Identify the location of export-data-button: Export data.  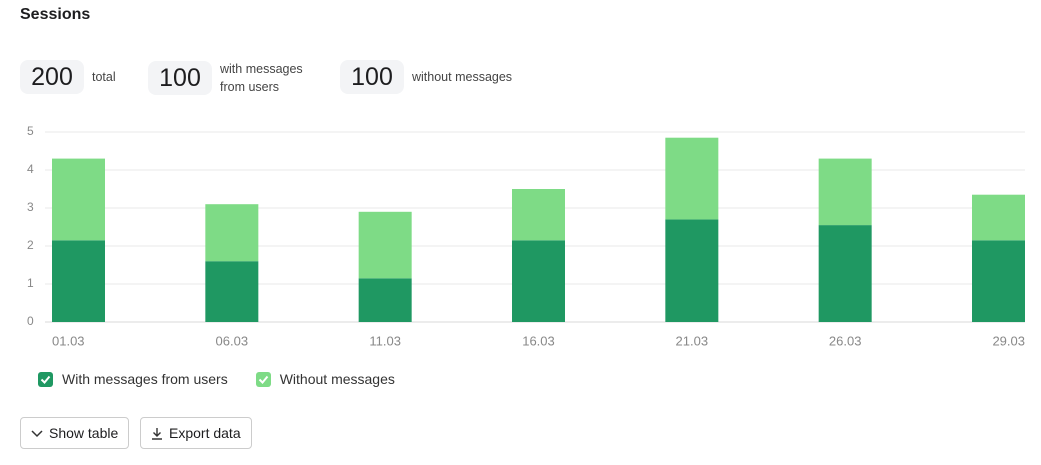
(196, 433).